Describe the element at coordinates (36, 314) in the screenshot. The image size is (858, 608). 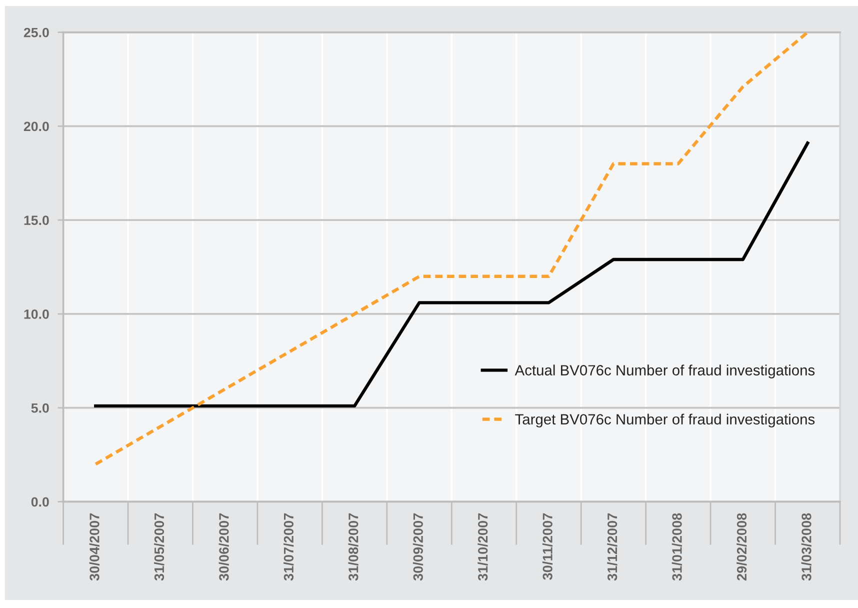
I see `y-tick-label: 10.0` at that location.